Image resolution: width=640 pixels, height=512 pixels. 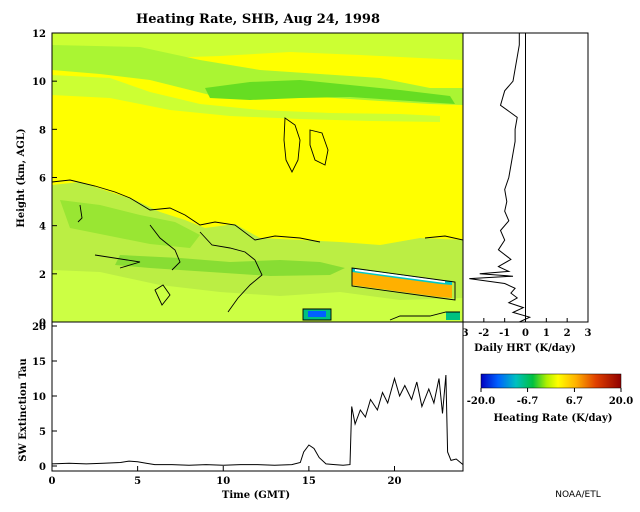 What do you see at coordinates (42, 275) in the screenshot?
I see `heatmap-y-tick-label: 2` at bounding box center [42, 275].